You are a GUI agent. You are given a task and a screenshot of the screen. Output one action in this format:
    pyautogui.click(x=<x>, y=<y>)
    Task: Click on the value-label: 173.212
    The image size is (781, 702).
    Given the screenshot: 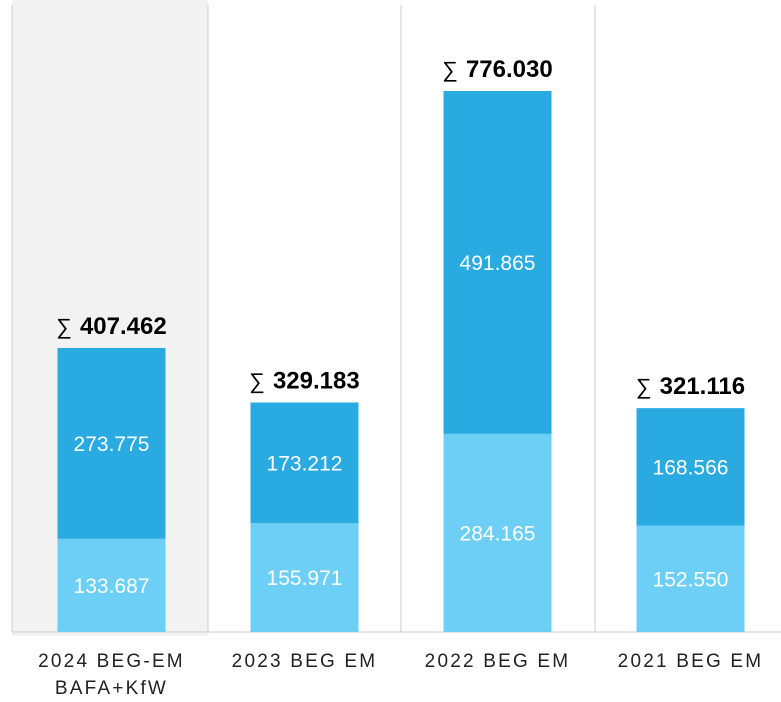 What is the action you would take?
    pyautogui.click(x=305, y=463)
    